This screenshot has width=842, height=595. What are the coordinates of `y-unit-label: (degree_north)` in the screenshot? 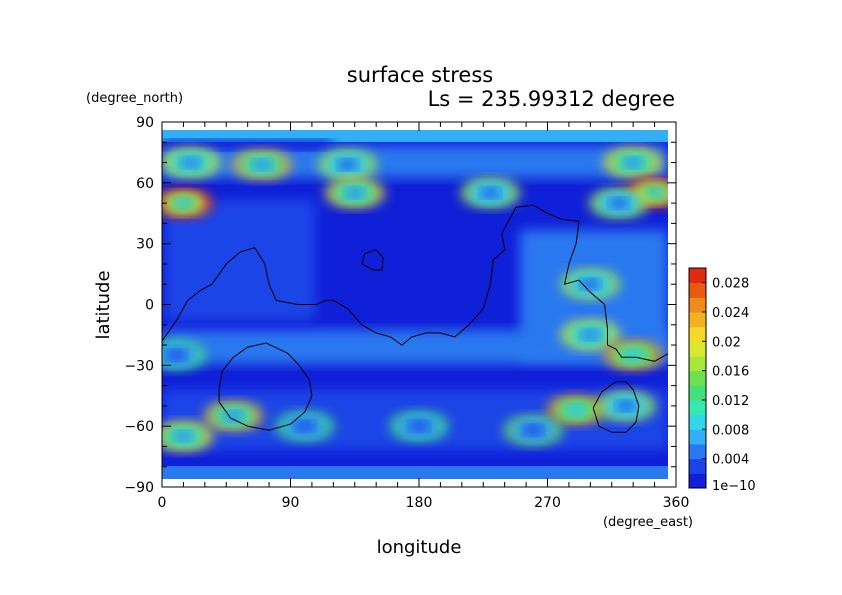 It's located at (134, 98).